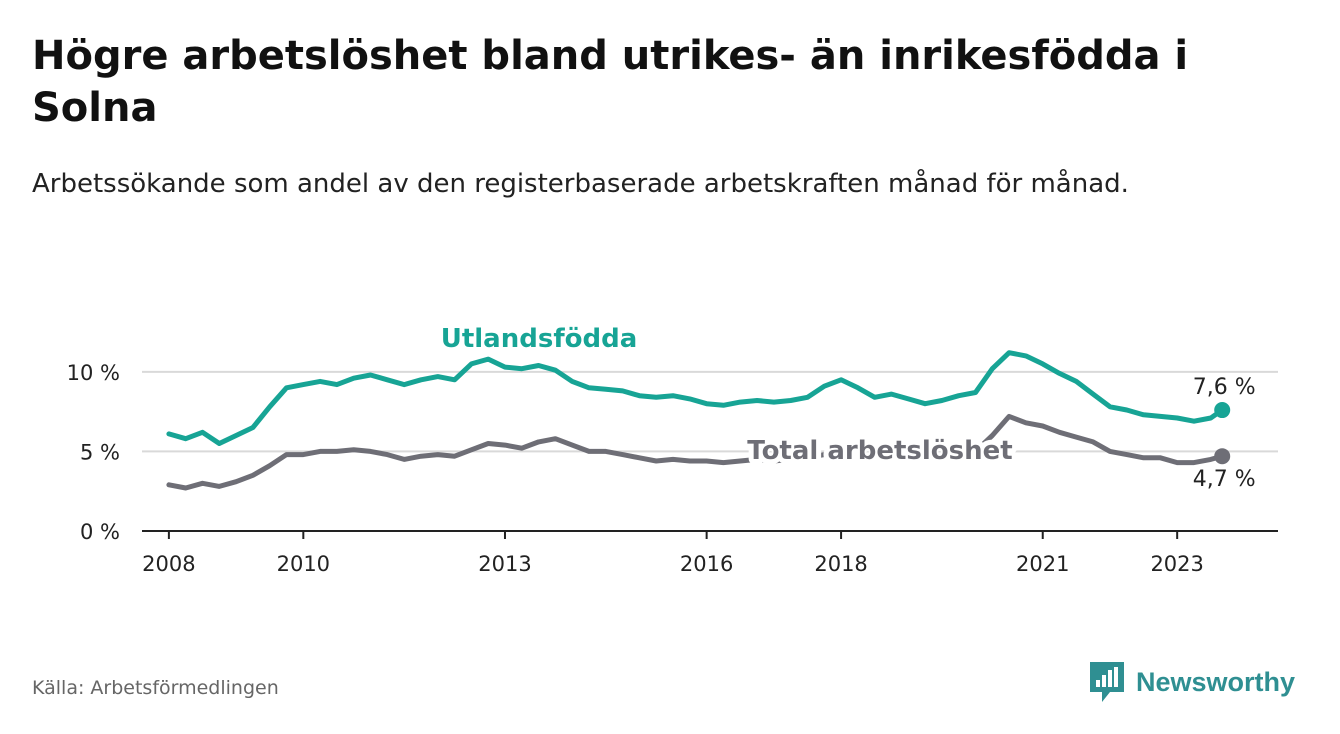  I want to click on y-tick-label: 0 %, so click(100, 532).